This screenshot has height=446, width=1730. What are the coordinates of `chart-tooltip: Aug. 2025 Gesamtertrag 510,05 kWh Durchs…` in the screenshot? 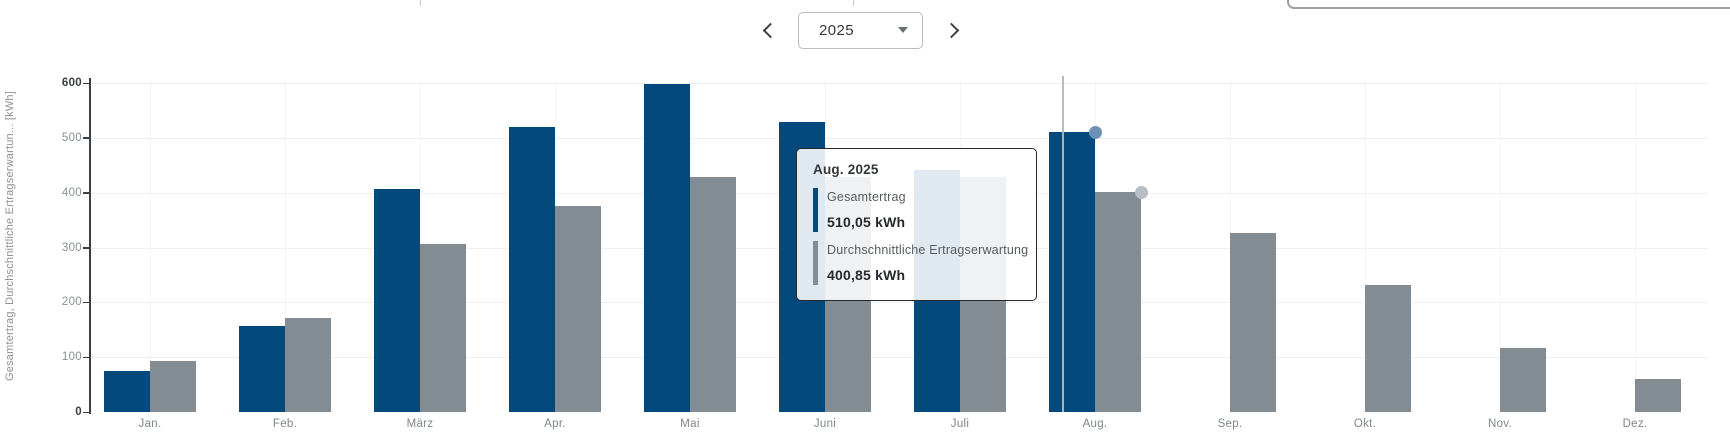 It's located at (916, 224).